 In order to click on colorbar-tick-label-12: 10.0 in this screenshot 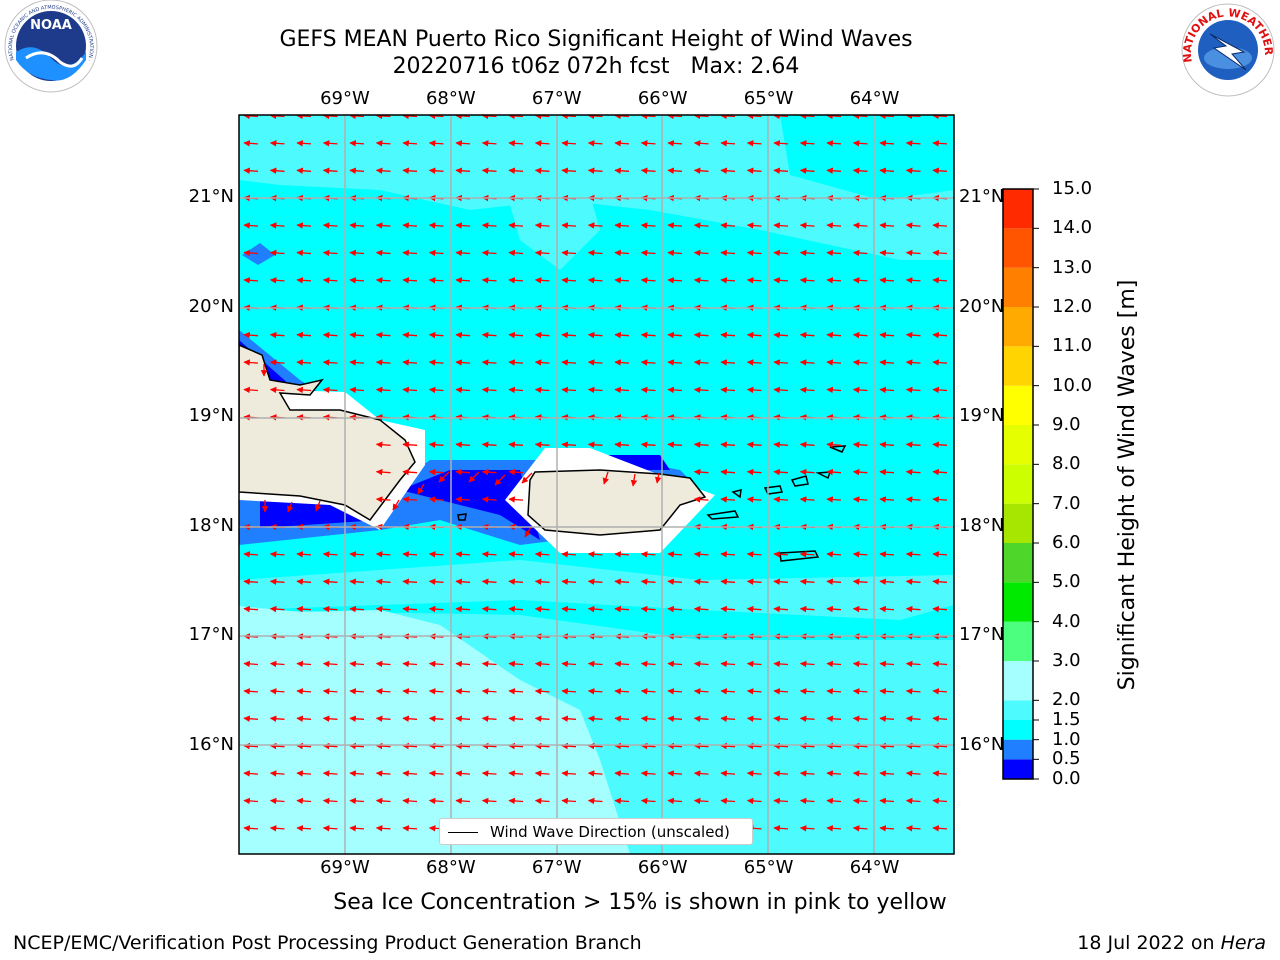, I will do `click(1072, 385)`.